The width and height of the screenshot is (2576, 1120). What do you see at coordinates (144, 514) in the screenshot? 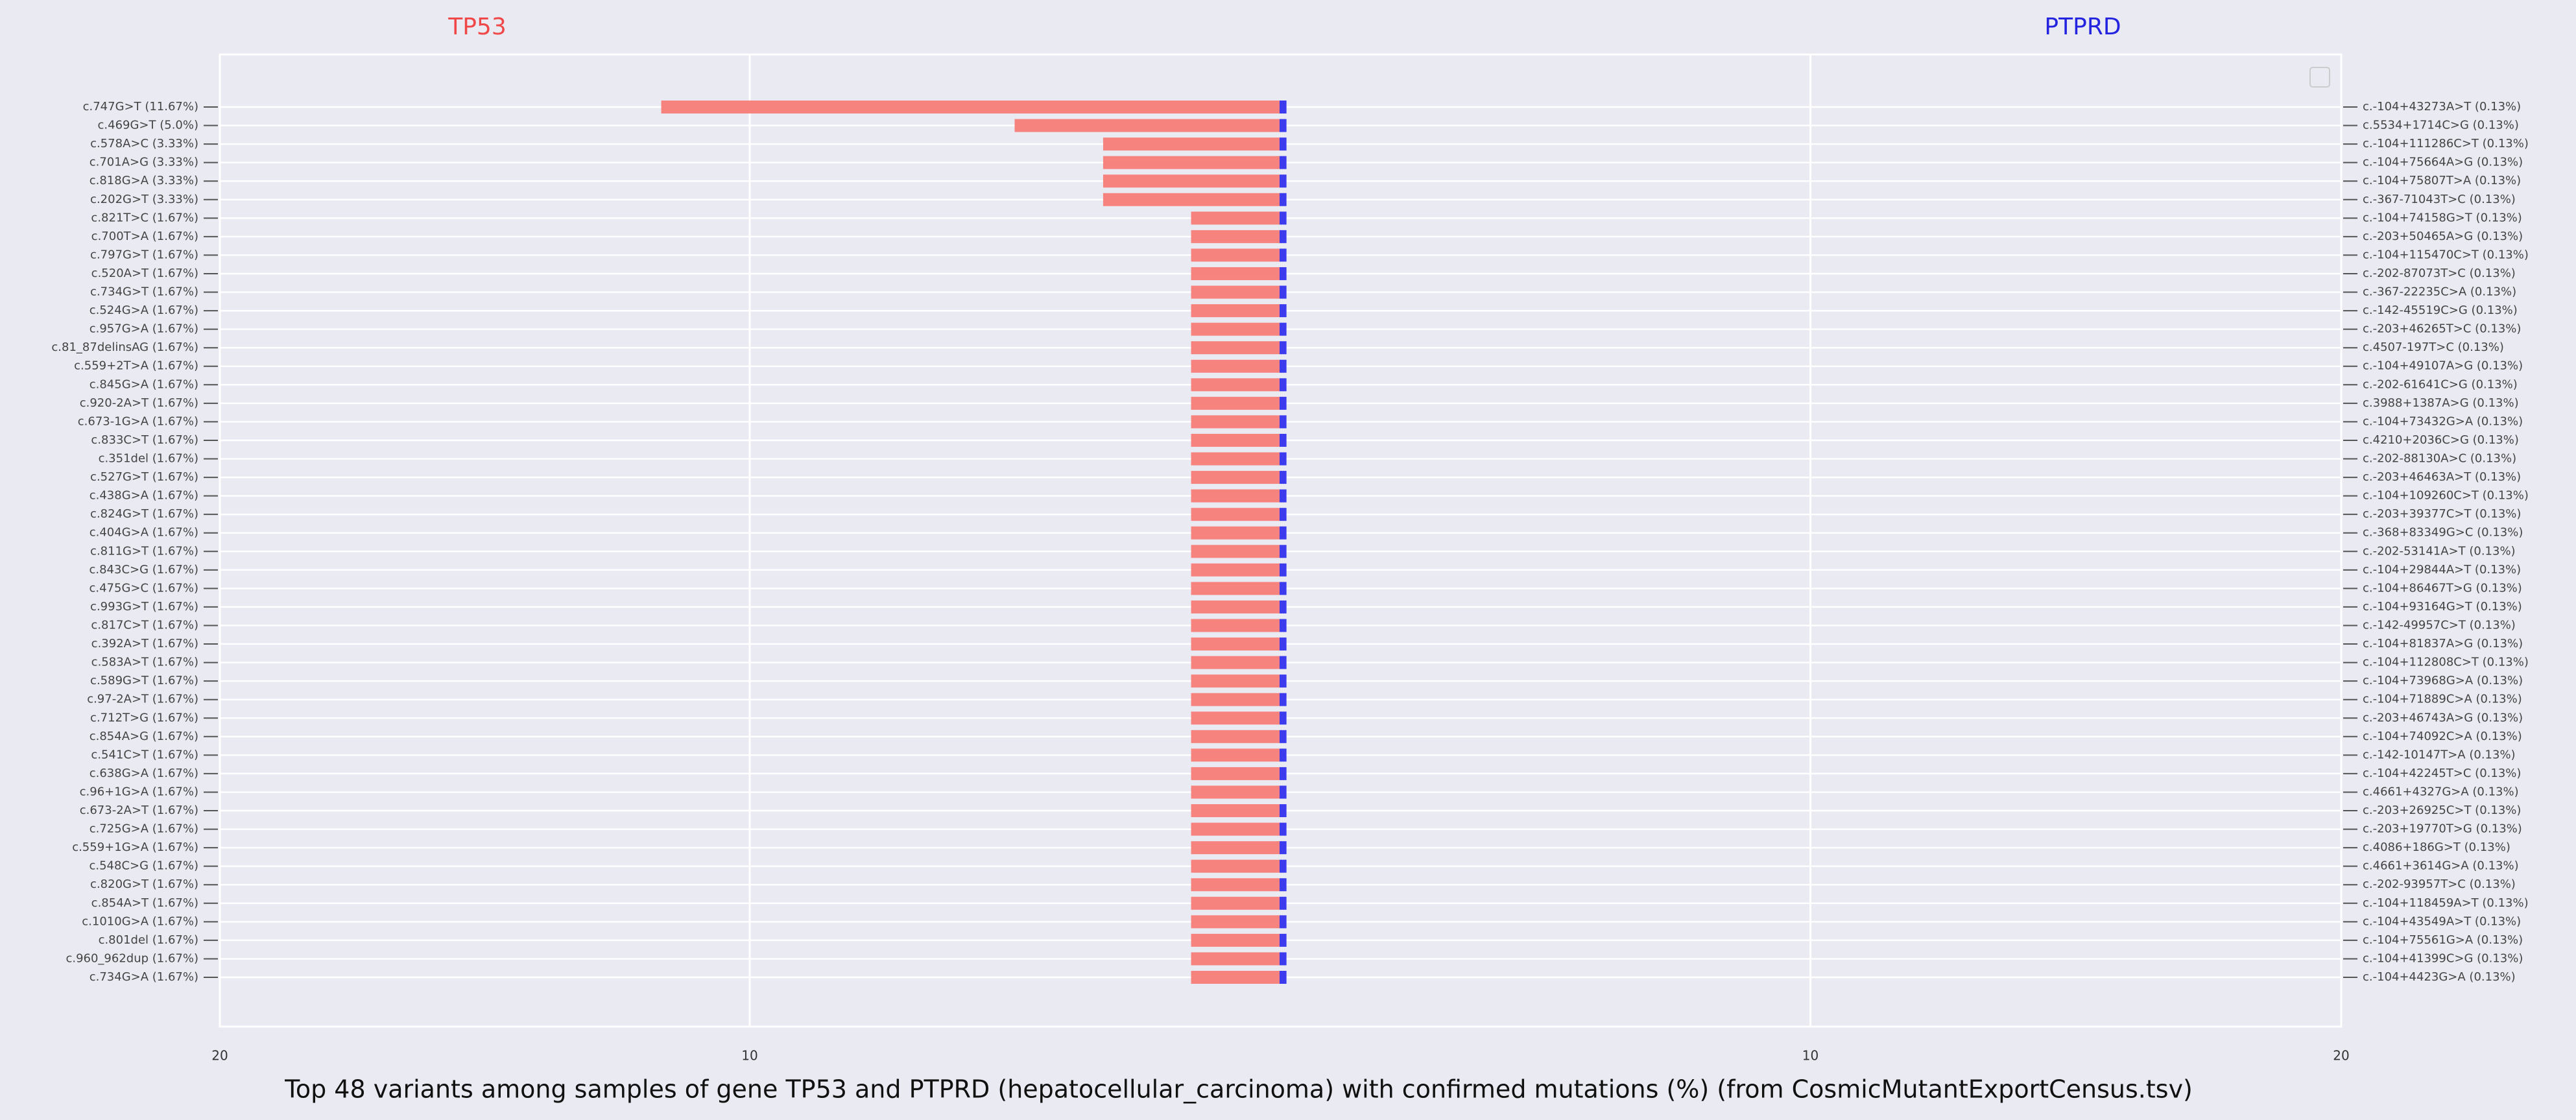
I see `y-tick-label: c.824G>T (1.67%)` at bounding box center [144, 514].